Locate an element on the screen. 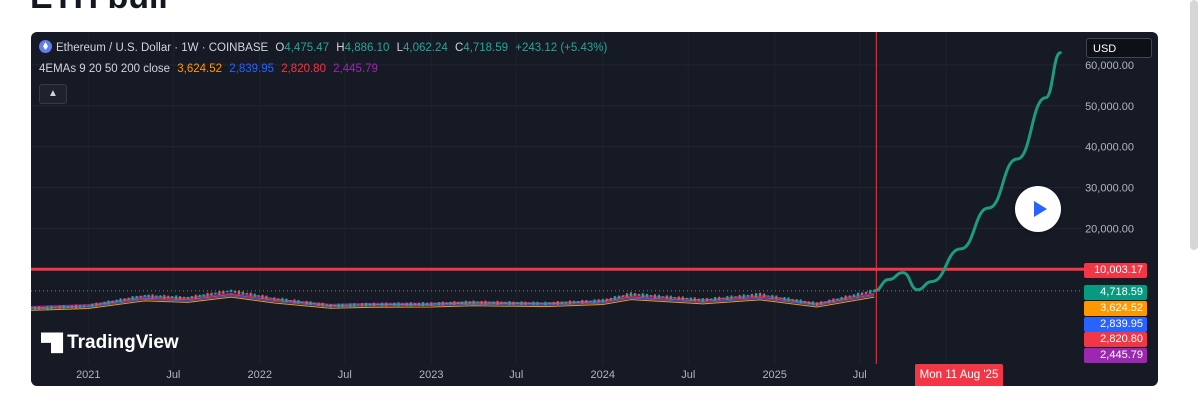  price-tag-ema200: 2,445.79 is located at coordinates (1115, 355).